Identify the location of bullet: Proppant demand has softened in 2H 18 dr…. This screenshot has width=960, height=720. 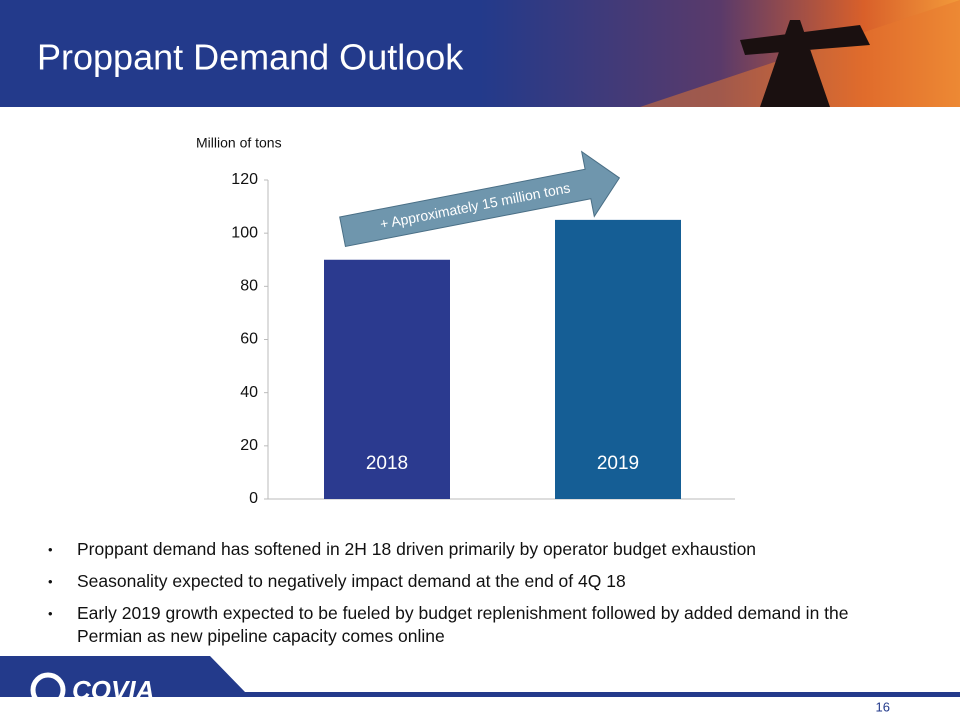
(461, 549).